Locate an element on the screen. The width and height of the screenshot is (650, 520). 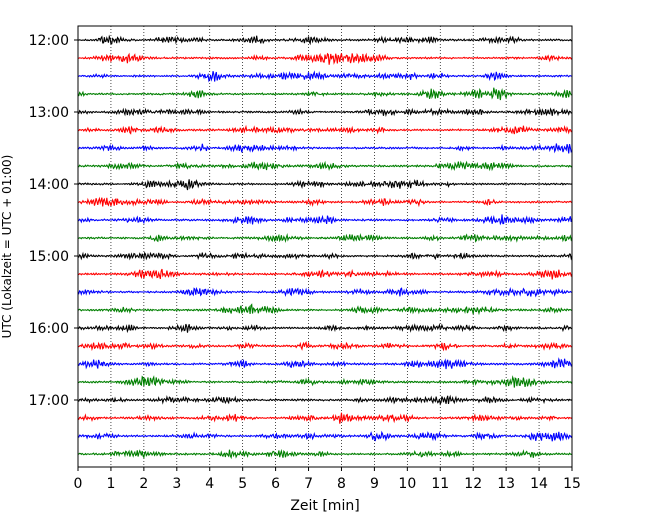
trace-16:45 is located at coordinates (325, 381).